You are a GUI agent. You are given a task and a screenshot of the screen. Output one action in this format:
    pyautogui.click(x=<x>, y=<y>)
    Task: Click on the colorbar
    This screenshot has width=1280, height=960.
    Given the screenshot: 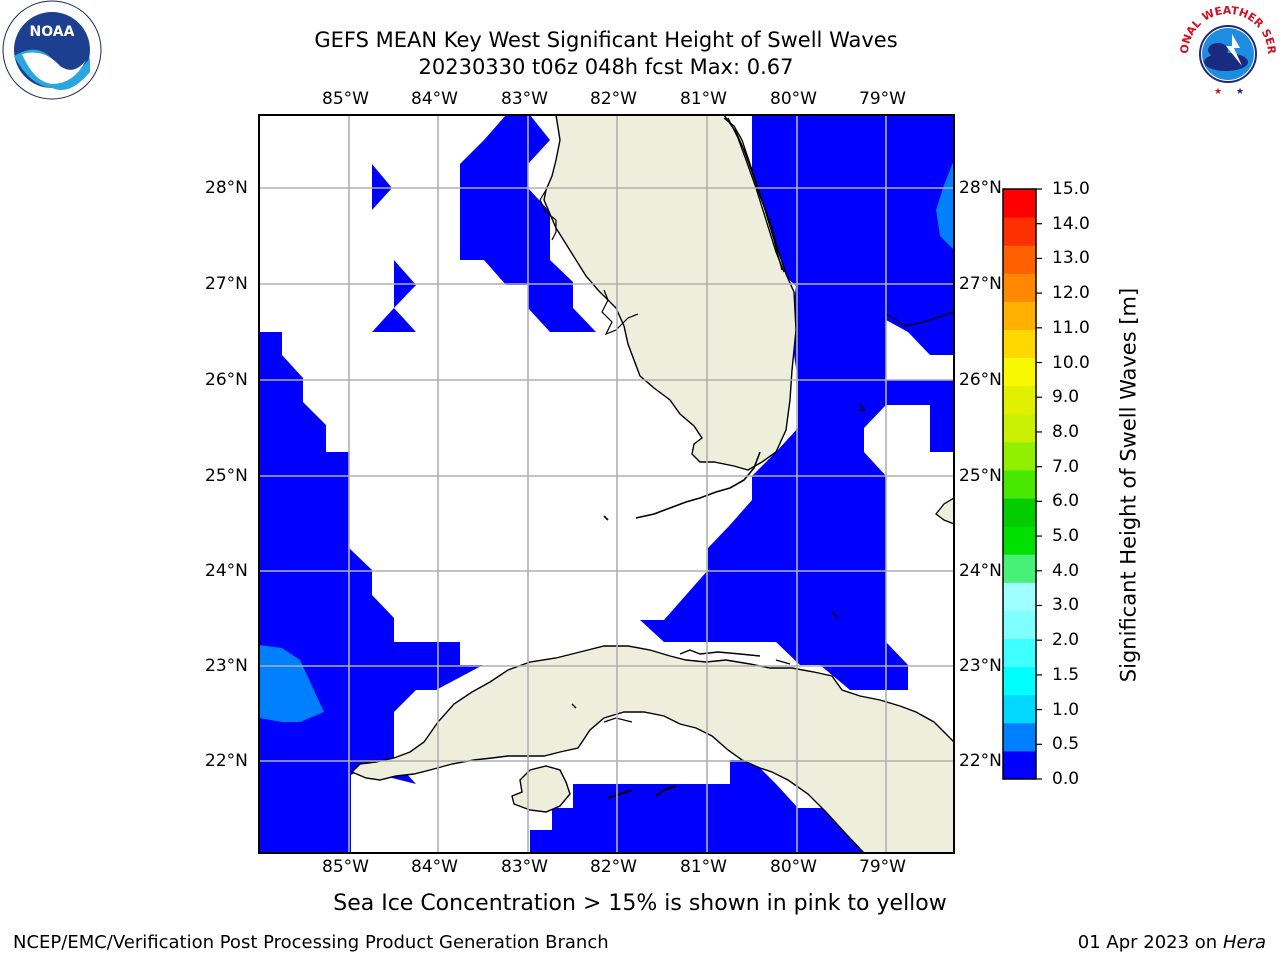 What is the action you would take?
    pyautogui.click(x=1019, y=484)
    